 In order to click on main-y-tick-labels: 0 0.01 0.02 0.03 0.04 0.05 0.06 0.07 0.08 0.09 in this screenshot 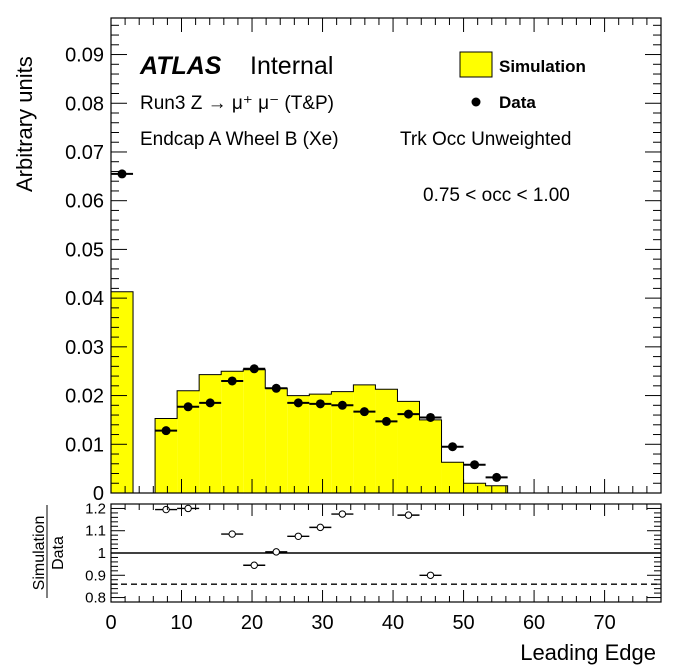, I will do `click(84, 275)`.